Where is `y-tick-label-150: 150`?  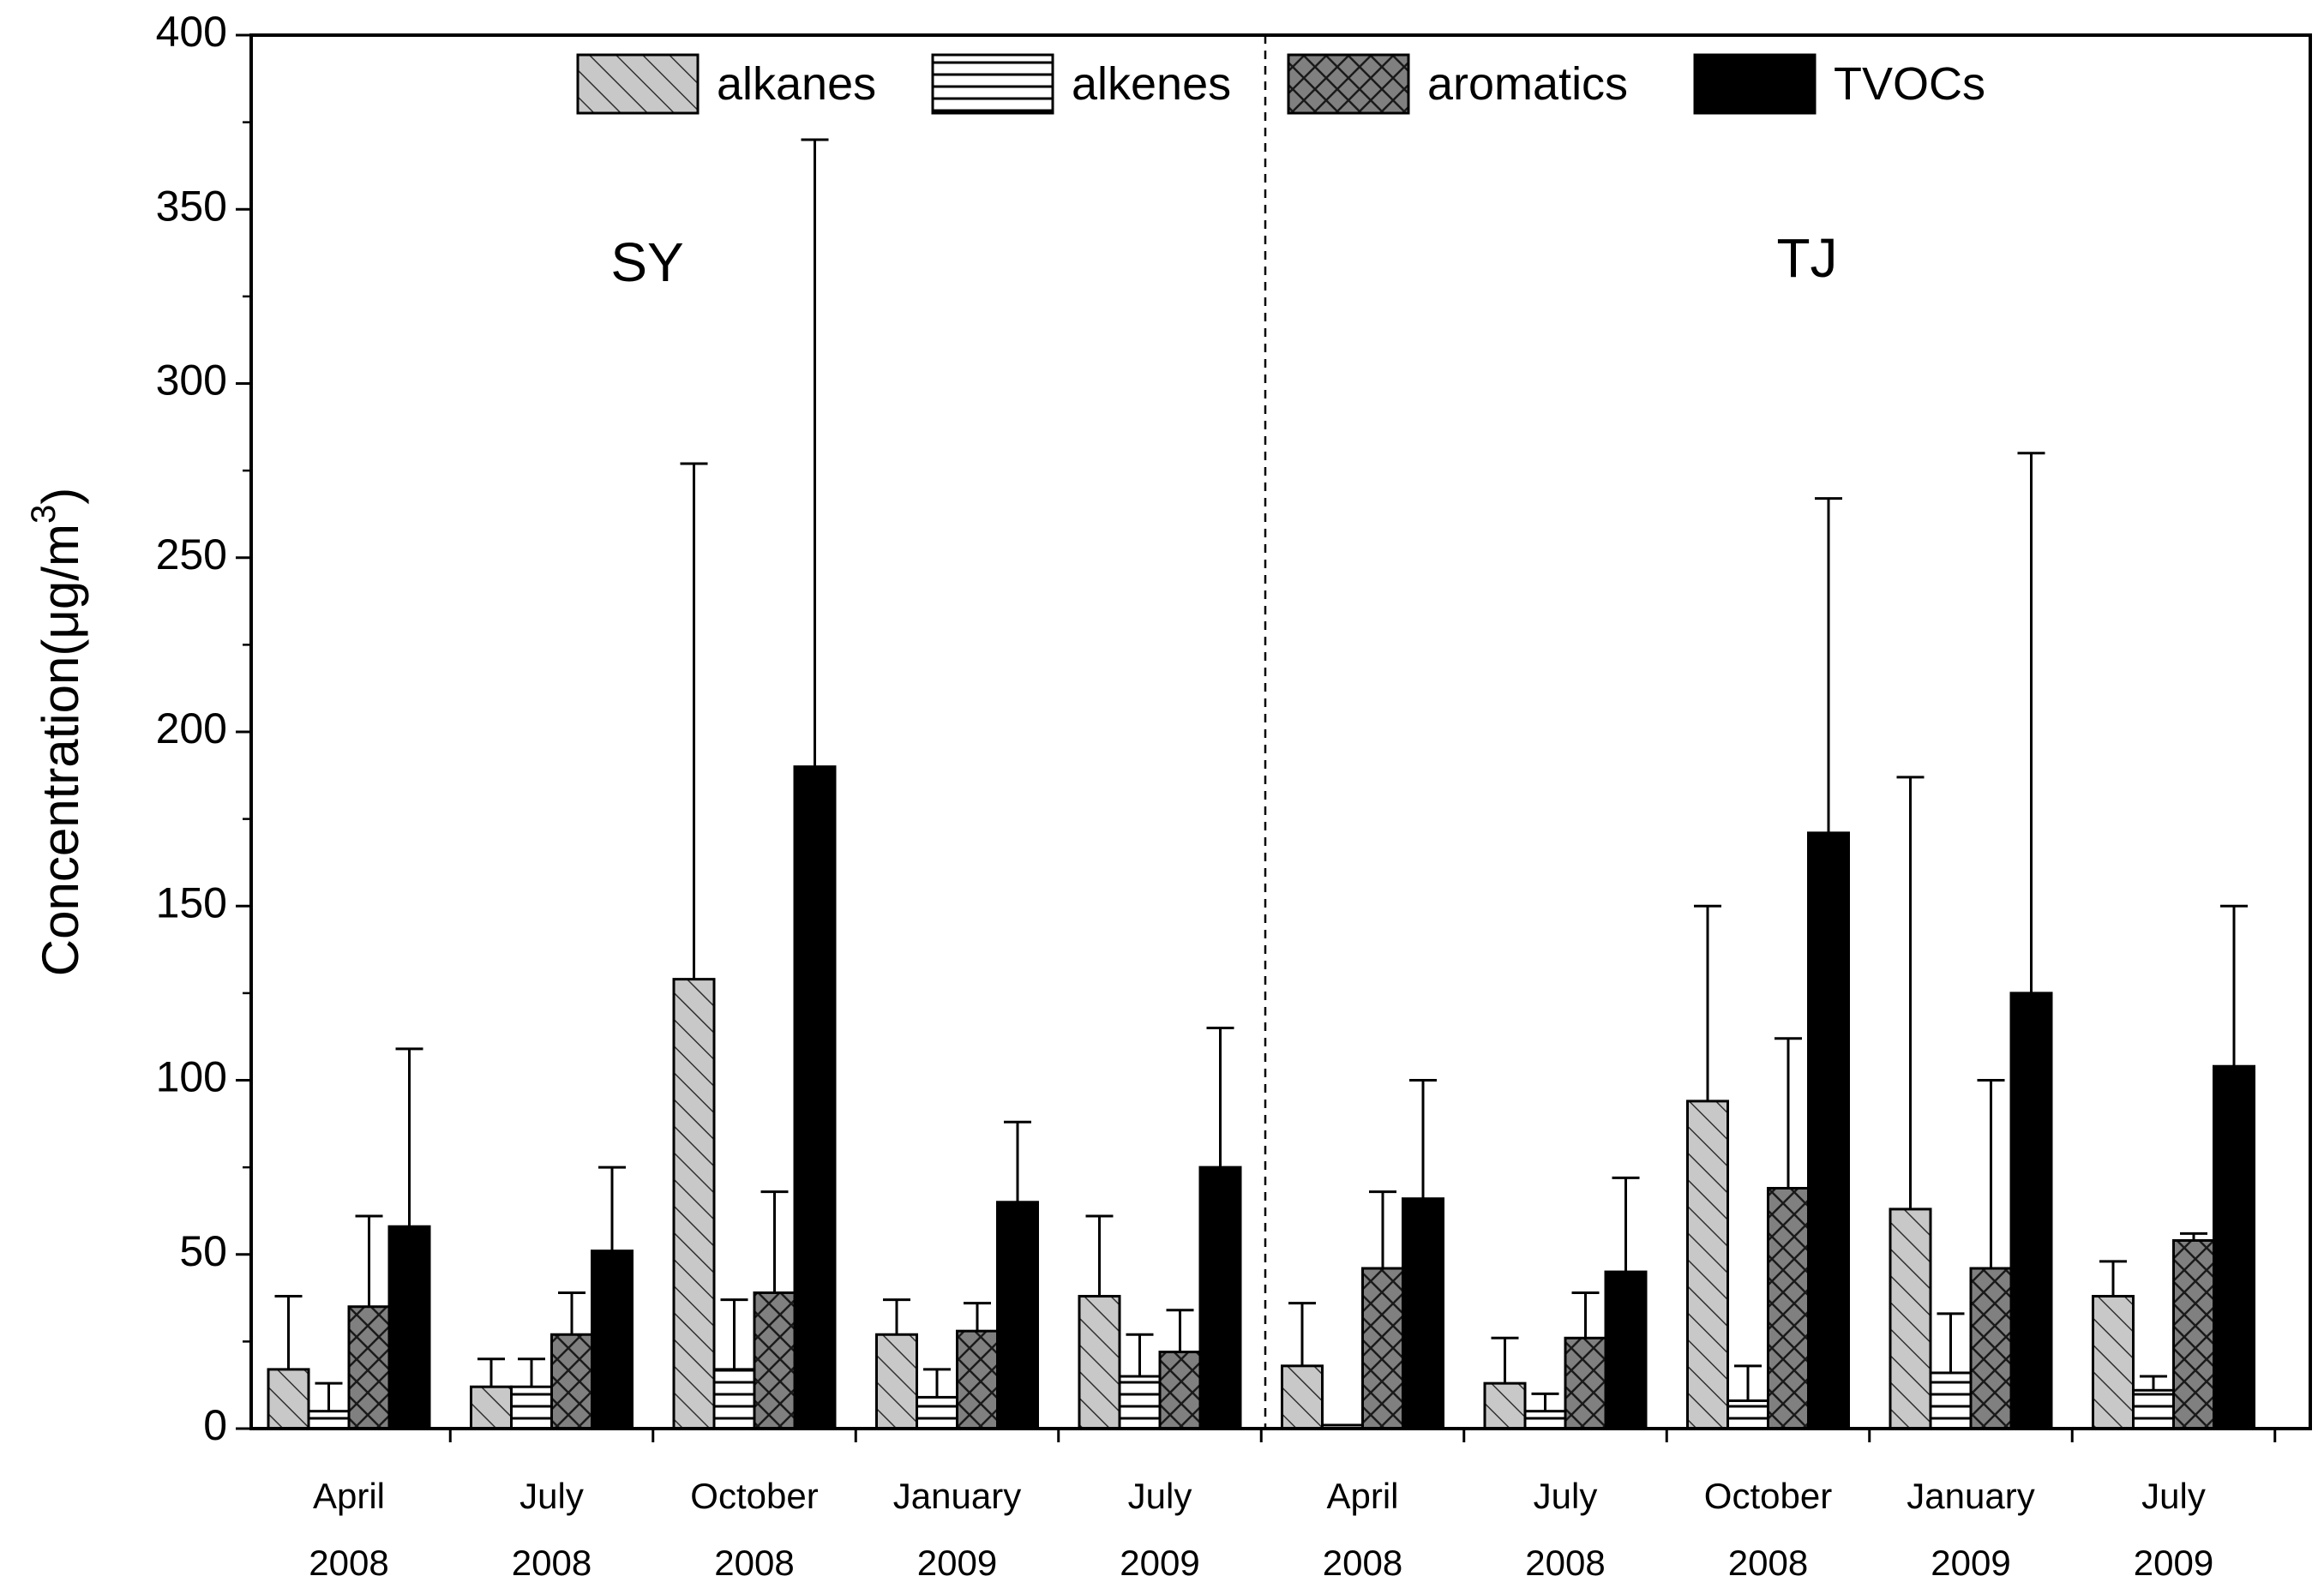 y-tick-label-150: 150 is located at coordinates (191, 902).